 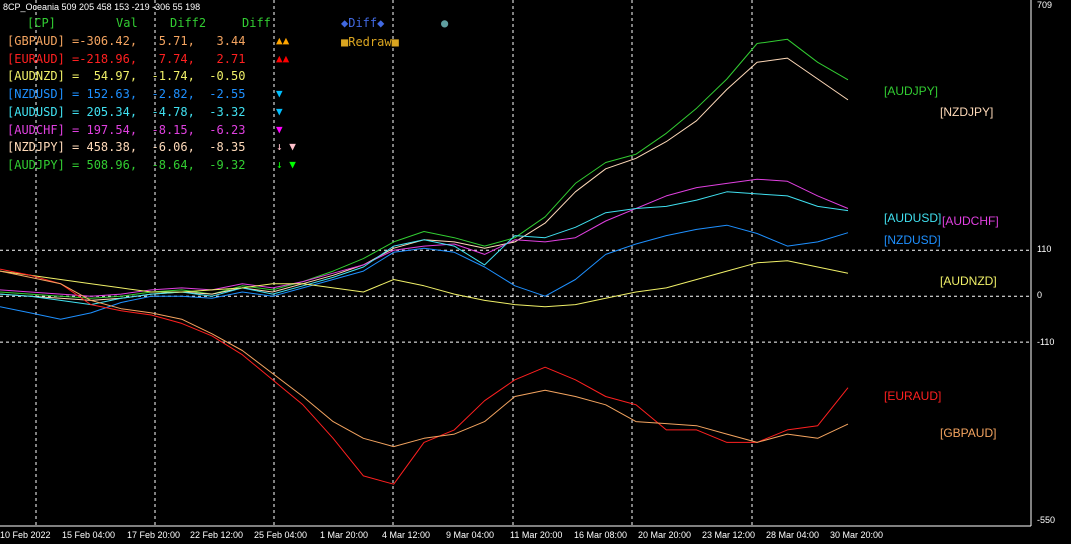 I want to click on circle-button: ●, so click(x=445, y=23).